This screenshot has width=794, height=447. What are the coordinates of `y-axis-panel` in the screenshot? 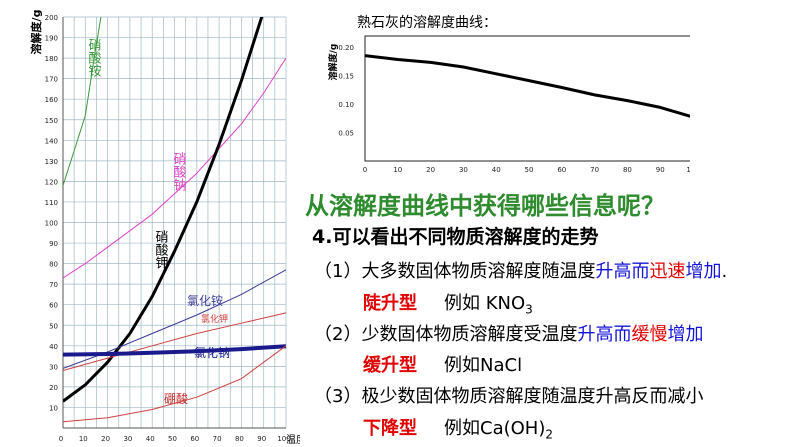 It's located at (31, 223).